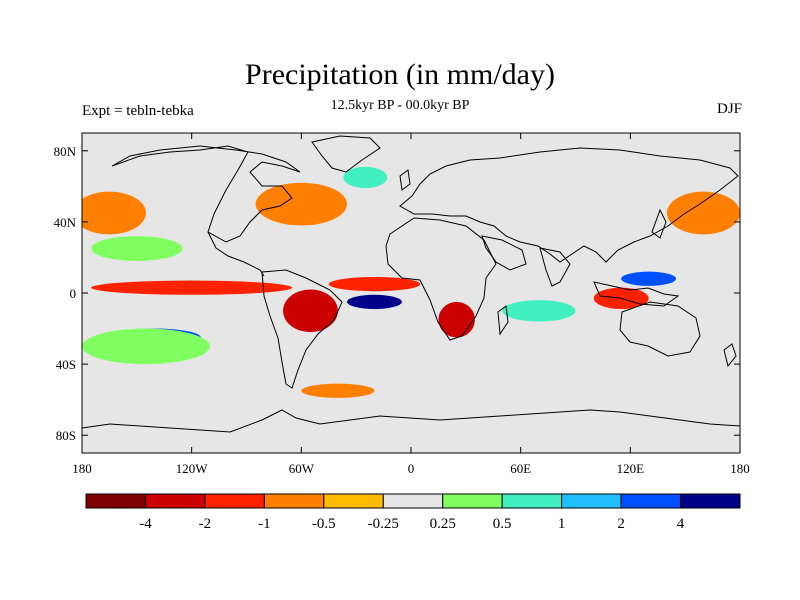  What do you see at coordinates (681, 524) in the screenshot?
I see `colorbar-label: 4` at bounding box center [681, 524].